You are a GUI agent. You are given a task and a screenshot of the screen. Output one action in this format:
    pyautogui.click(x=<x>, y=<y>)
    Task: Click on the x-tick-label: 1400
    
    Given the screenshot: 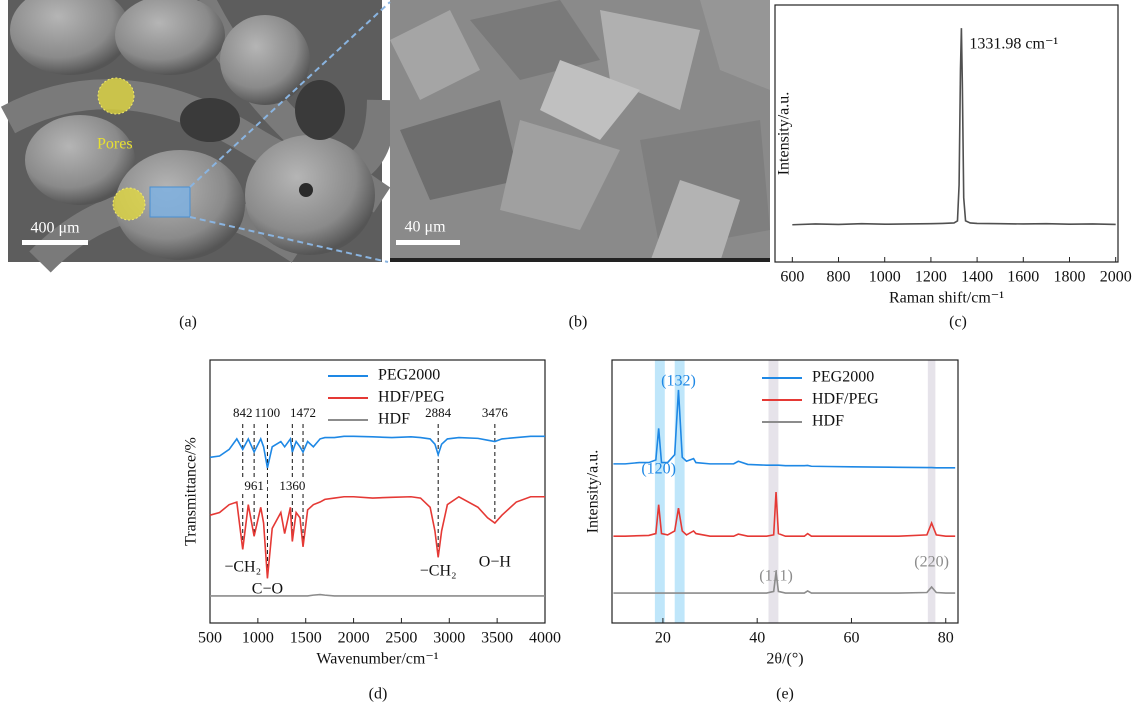 What is the action you would take?
    pyautogui.click(x=977, y=277)
    